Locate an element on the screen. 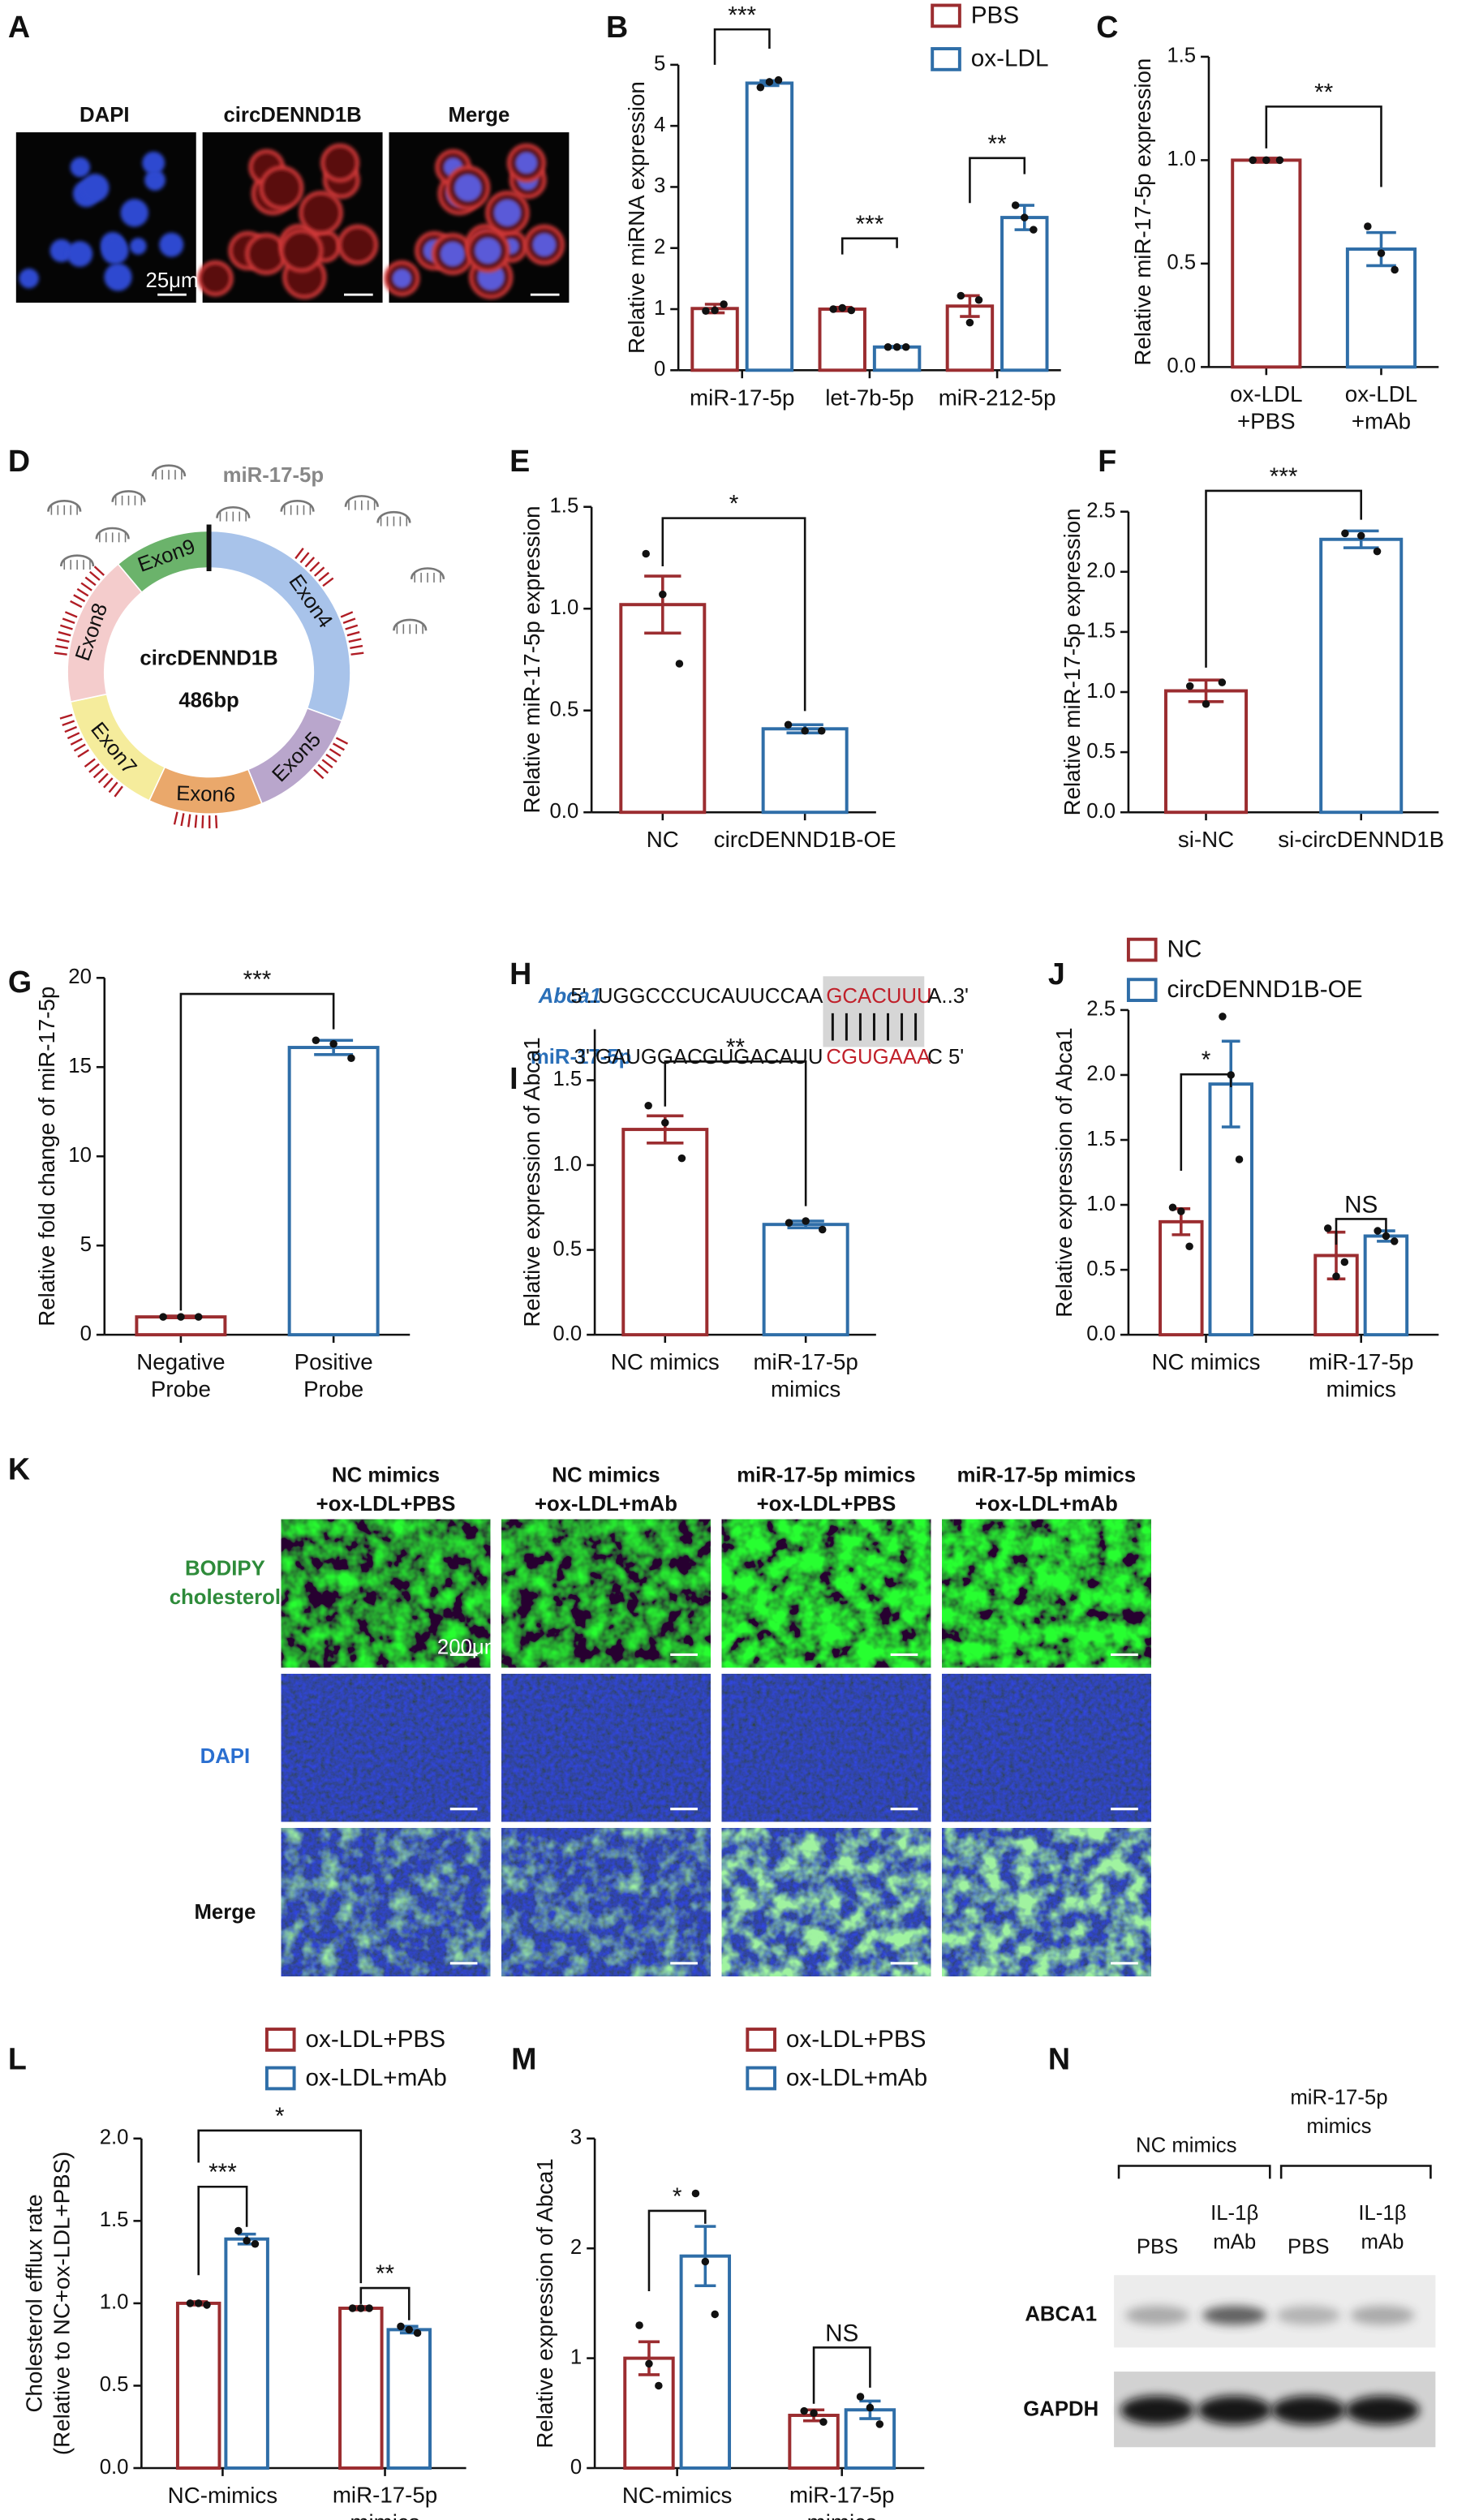  micrograph is located at coordinates (386, 1593).